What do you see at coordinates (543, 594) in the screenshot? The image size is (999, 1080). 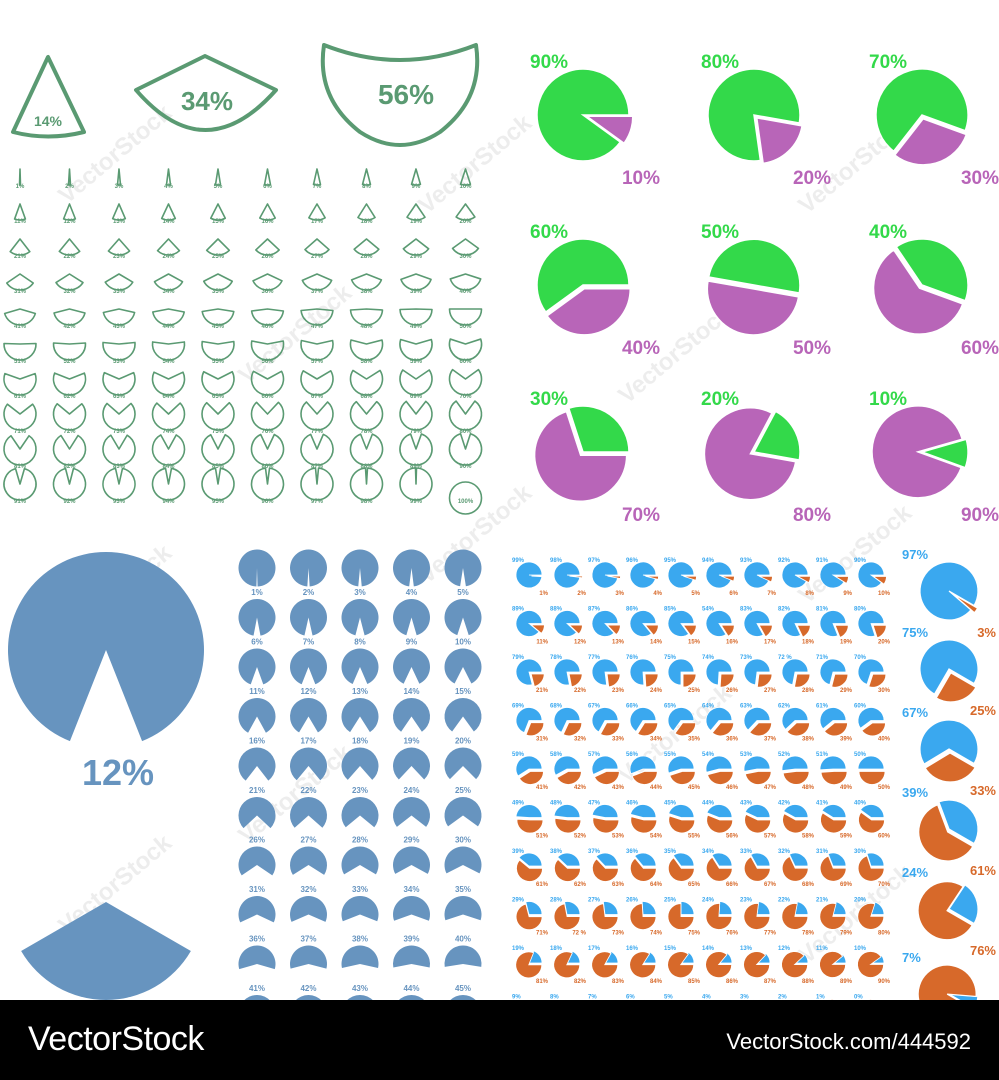 I see `orange-value-label: 1%` at bounding box center [543, 594].